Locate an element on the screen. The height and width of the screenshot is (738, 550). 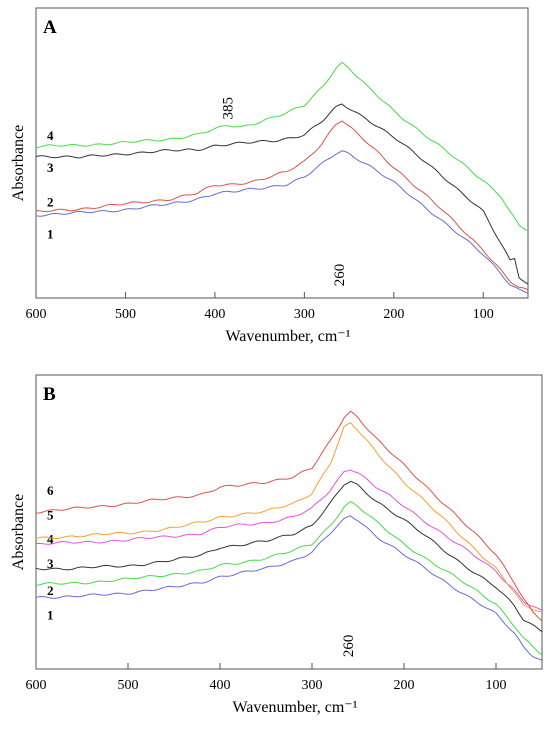
series-6-label: 6 is located at coordinates (50, 490).